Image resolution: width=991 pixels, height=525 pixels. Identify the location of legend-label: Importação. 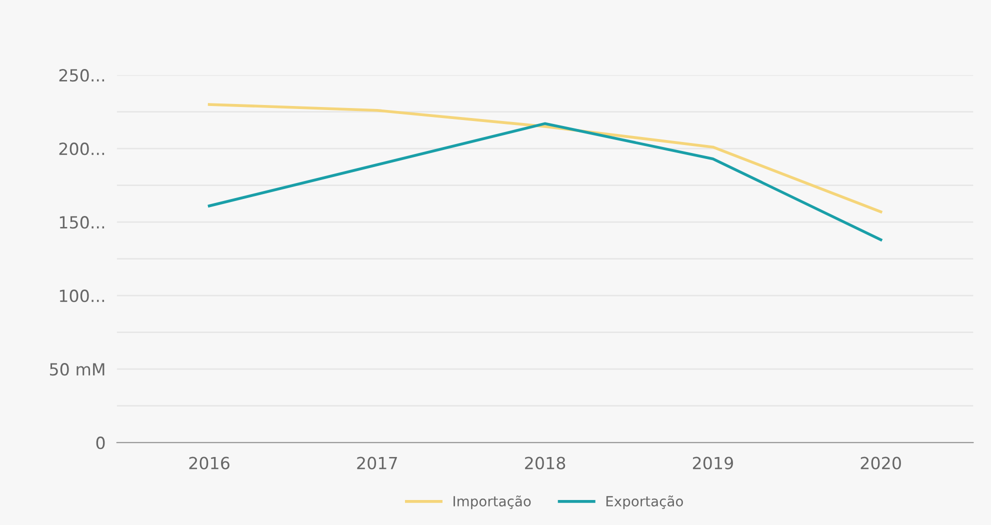
(492, 503).